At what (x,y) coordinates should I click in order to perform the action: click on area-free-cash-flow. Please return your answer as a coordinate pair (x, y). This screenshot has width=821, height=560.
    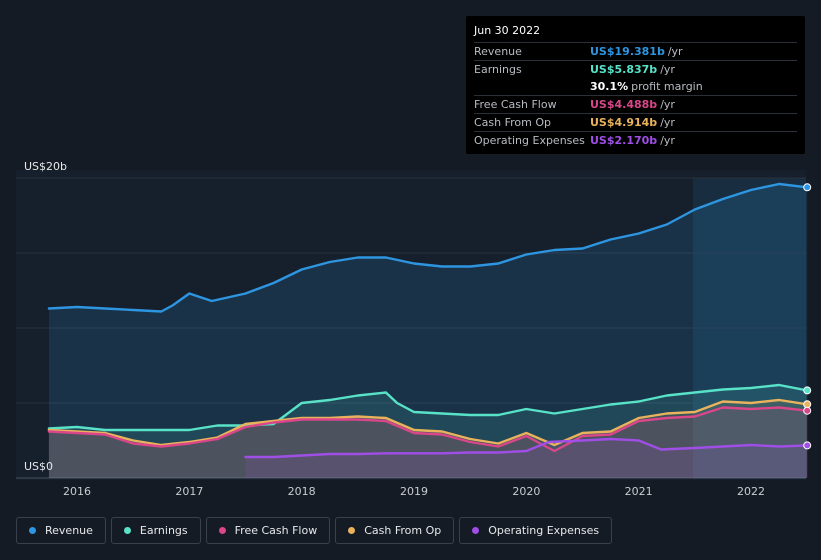
    Looking at the image, I should click on (428, 442).